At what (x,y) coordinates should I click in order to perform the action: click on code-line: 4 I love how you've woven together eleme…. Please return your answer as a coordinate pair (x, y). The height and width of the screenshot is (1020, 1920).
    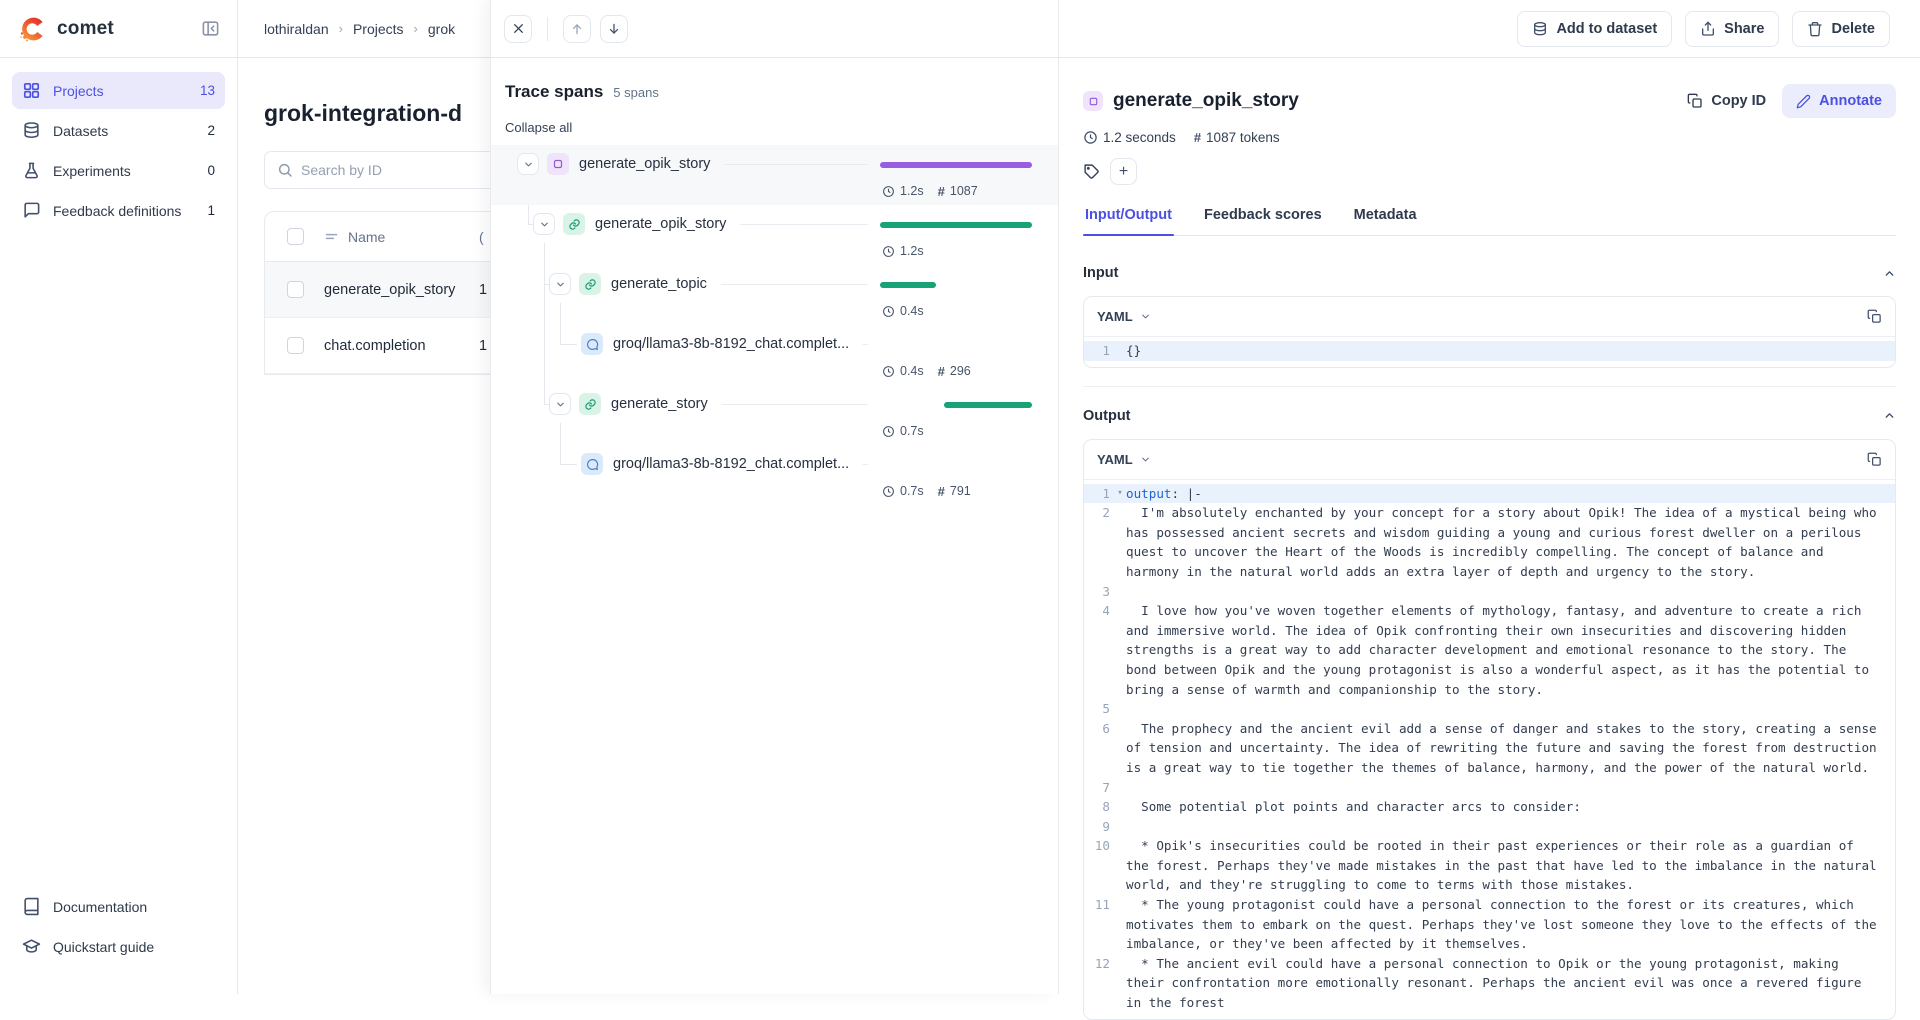
    Looking at the image, I should click on (1489, 650).